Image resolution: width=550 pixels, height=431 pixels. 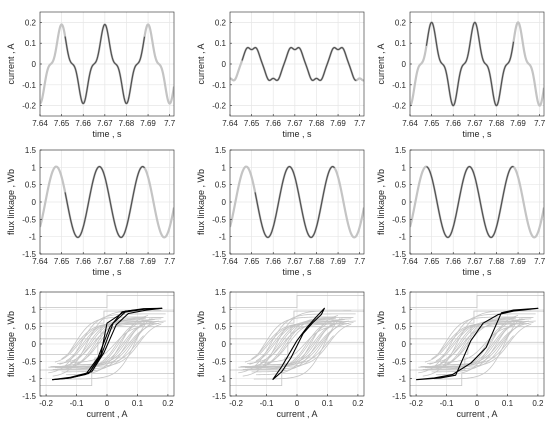 I want to click on y-tick-label: 0.1, so click(x=31, y=43).